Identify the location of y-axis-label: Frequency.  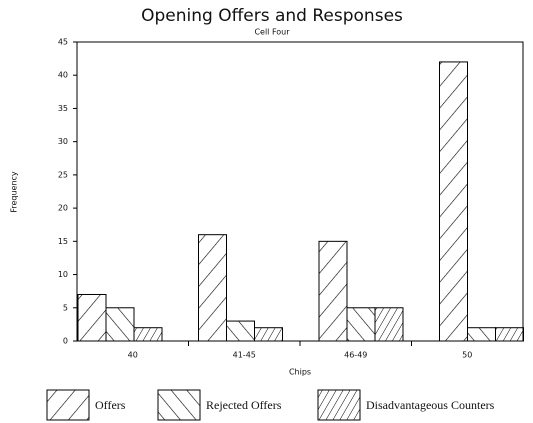
(14, 192).